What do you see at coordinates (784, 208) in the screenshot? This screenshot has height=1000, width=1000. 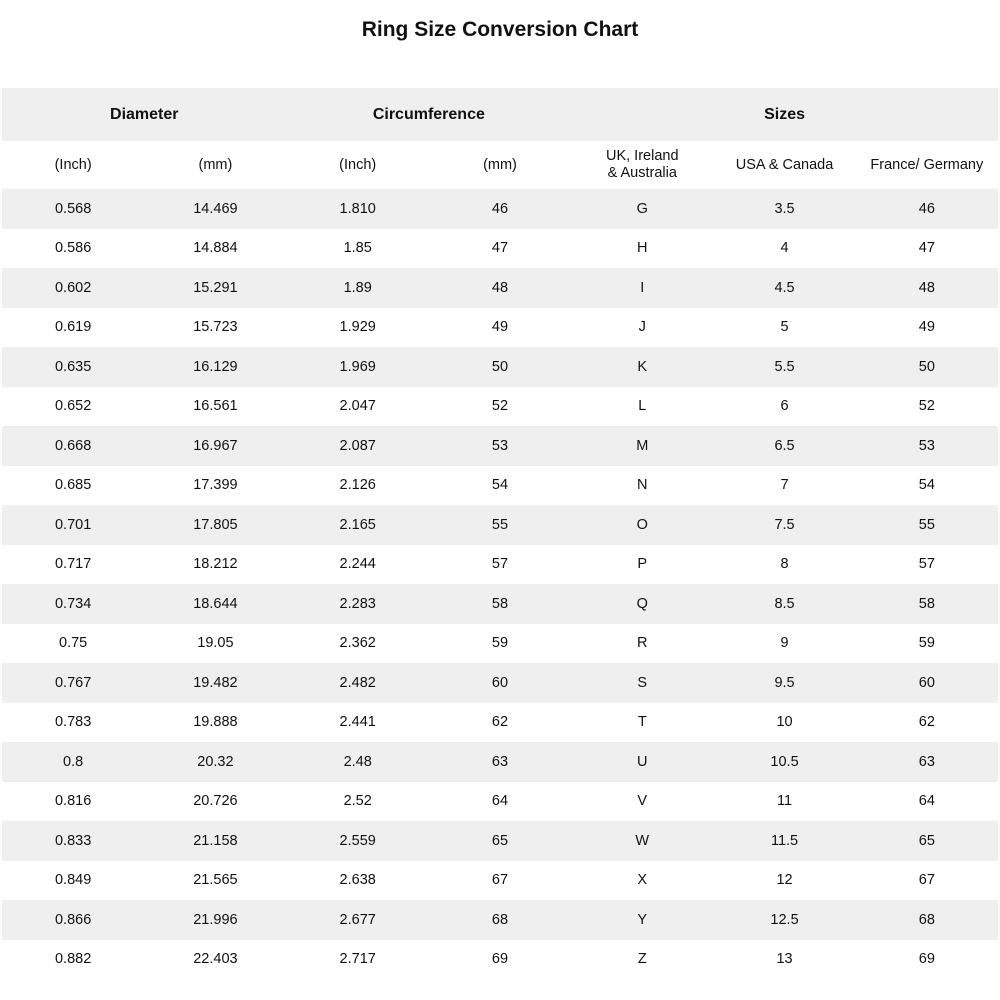 I see `table-cell: 3.5` at bounding box center [784, 208].